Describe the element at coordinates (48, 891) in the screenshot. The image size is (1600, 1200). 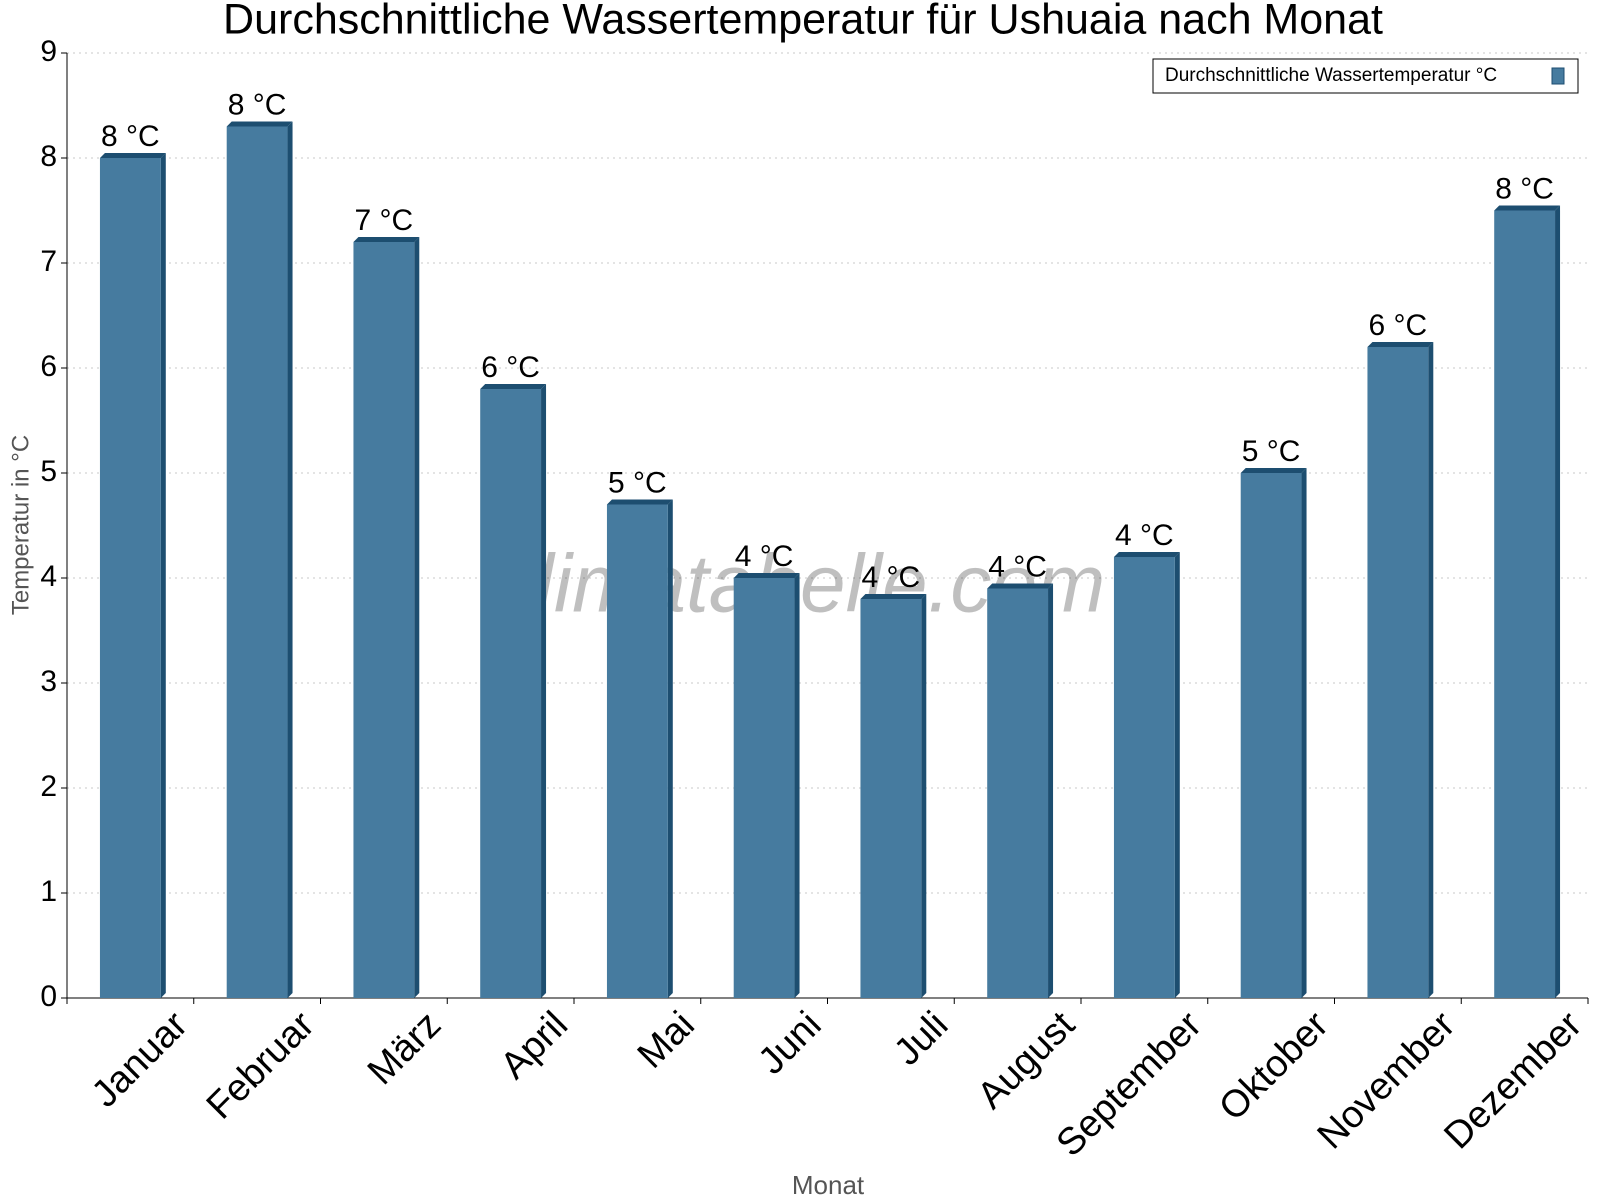
I see `y-tick-label: 1` at that location.